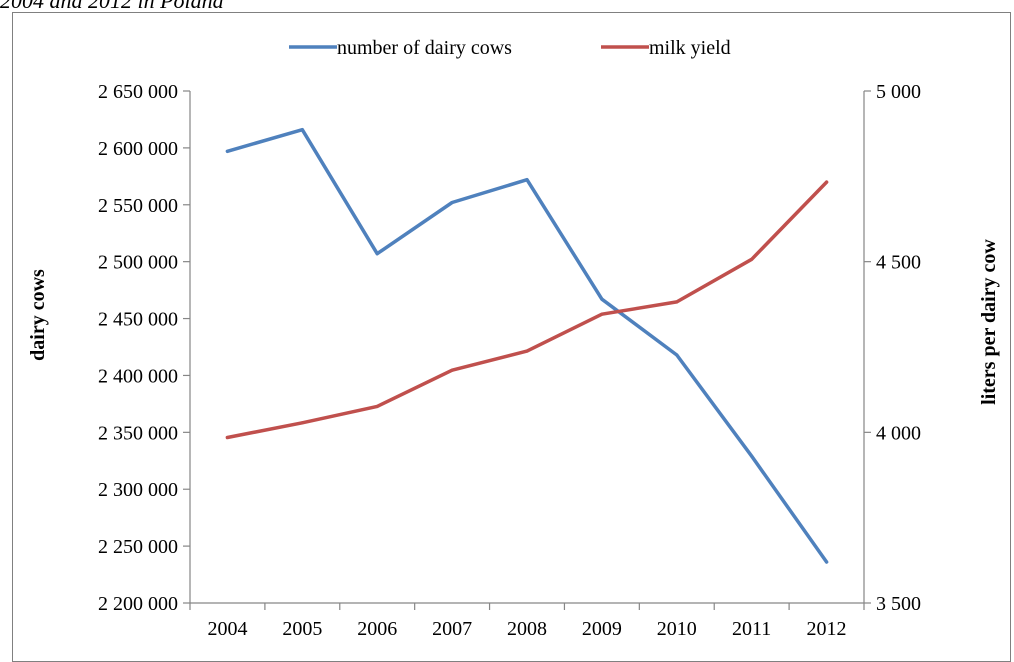  What do you see at coordinates (892, 348) in the screenshot?
I see `right-y-axis: 3 500 4 000 4 500 5 000` at bounding box center [892, 348].